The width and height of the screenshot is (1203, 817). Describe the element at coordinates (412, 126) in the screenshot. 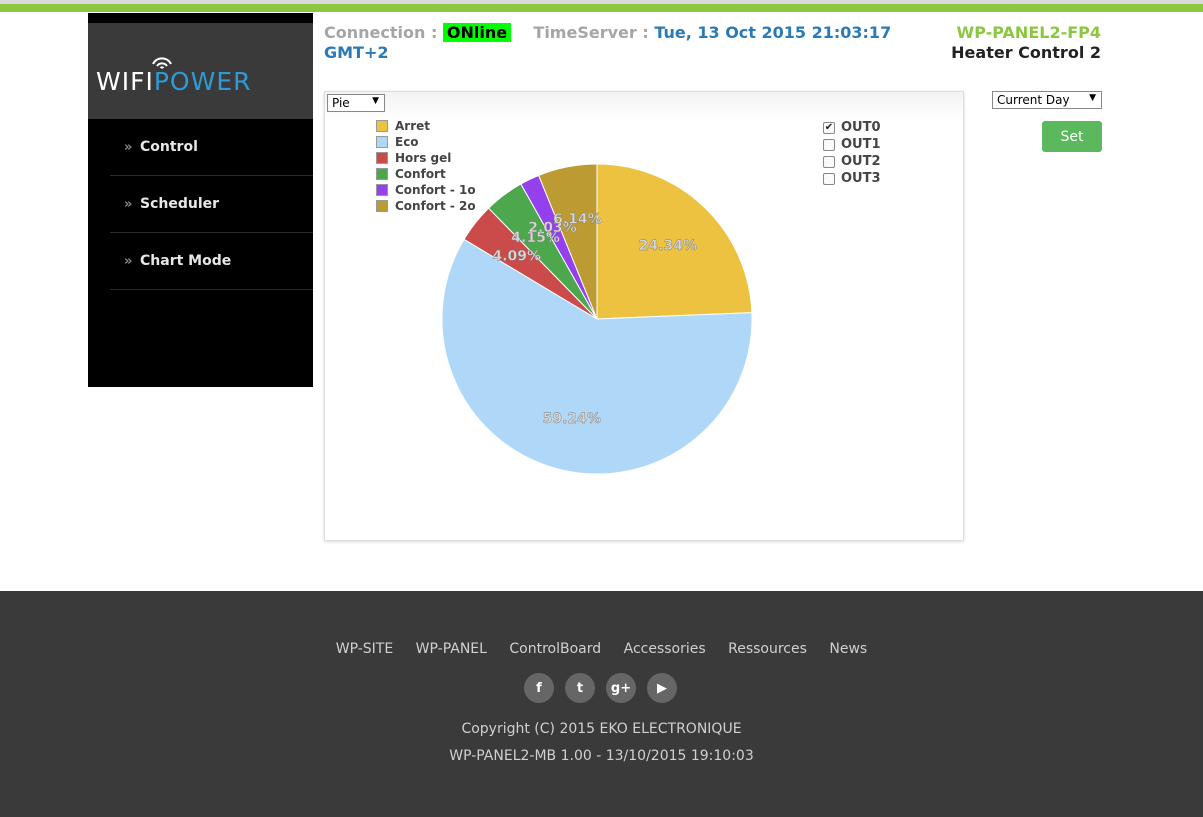

I see `legend-label: Arret` at that location.